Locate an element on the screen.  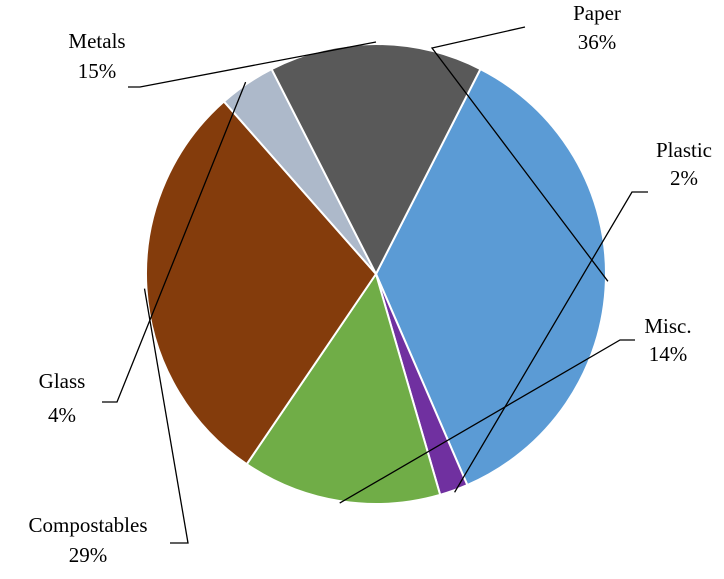
leader-line-glass is located at coordinates (174, 242).